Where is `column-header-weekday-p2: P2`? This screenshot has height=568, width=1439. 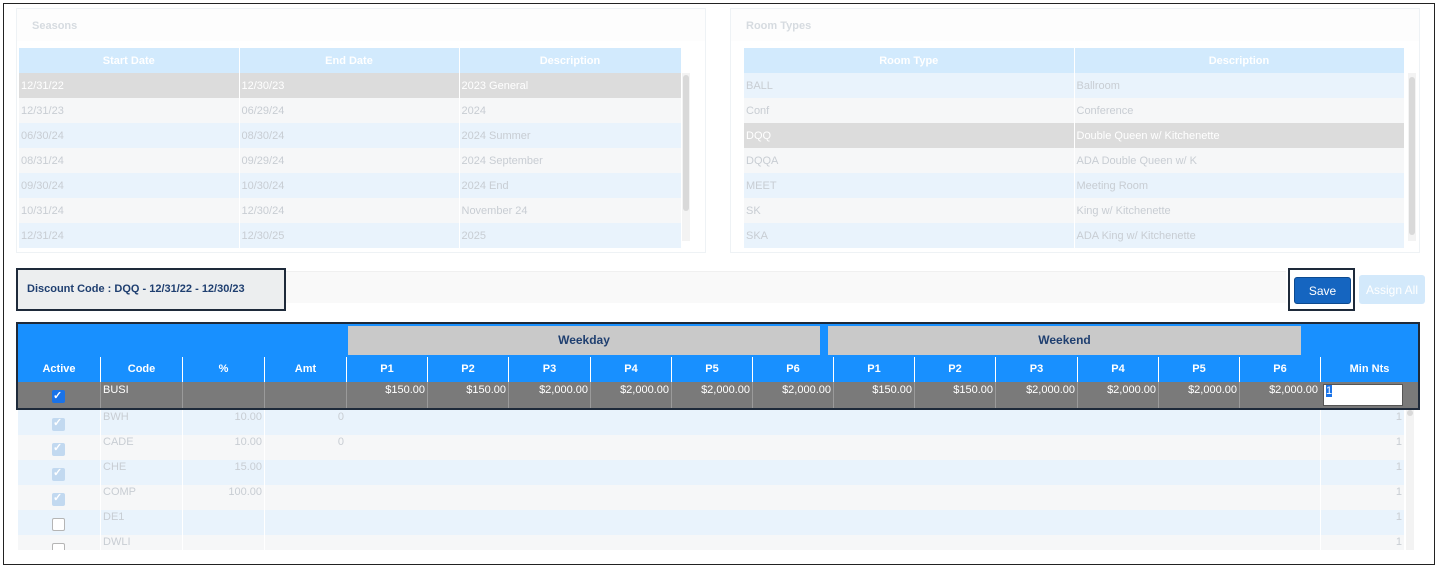
column-header-weekday-p2: P2 is located at coordinates (467, 369).